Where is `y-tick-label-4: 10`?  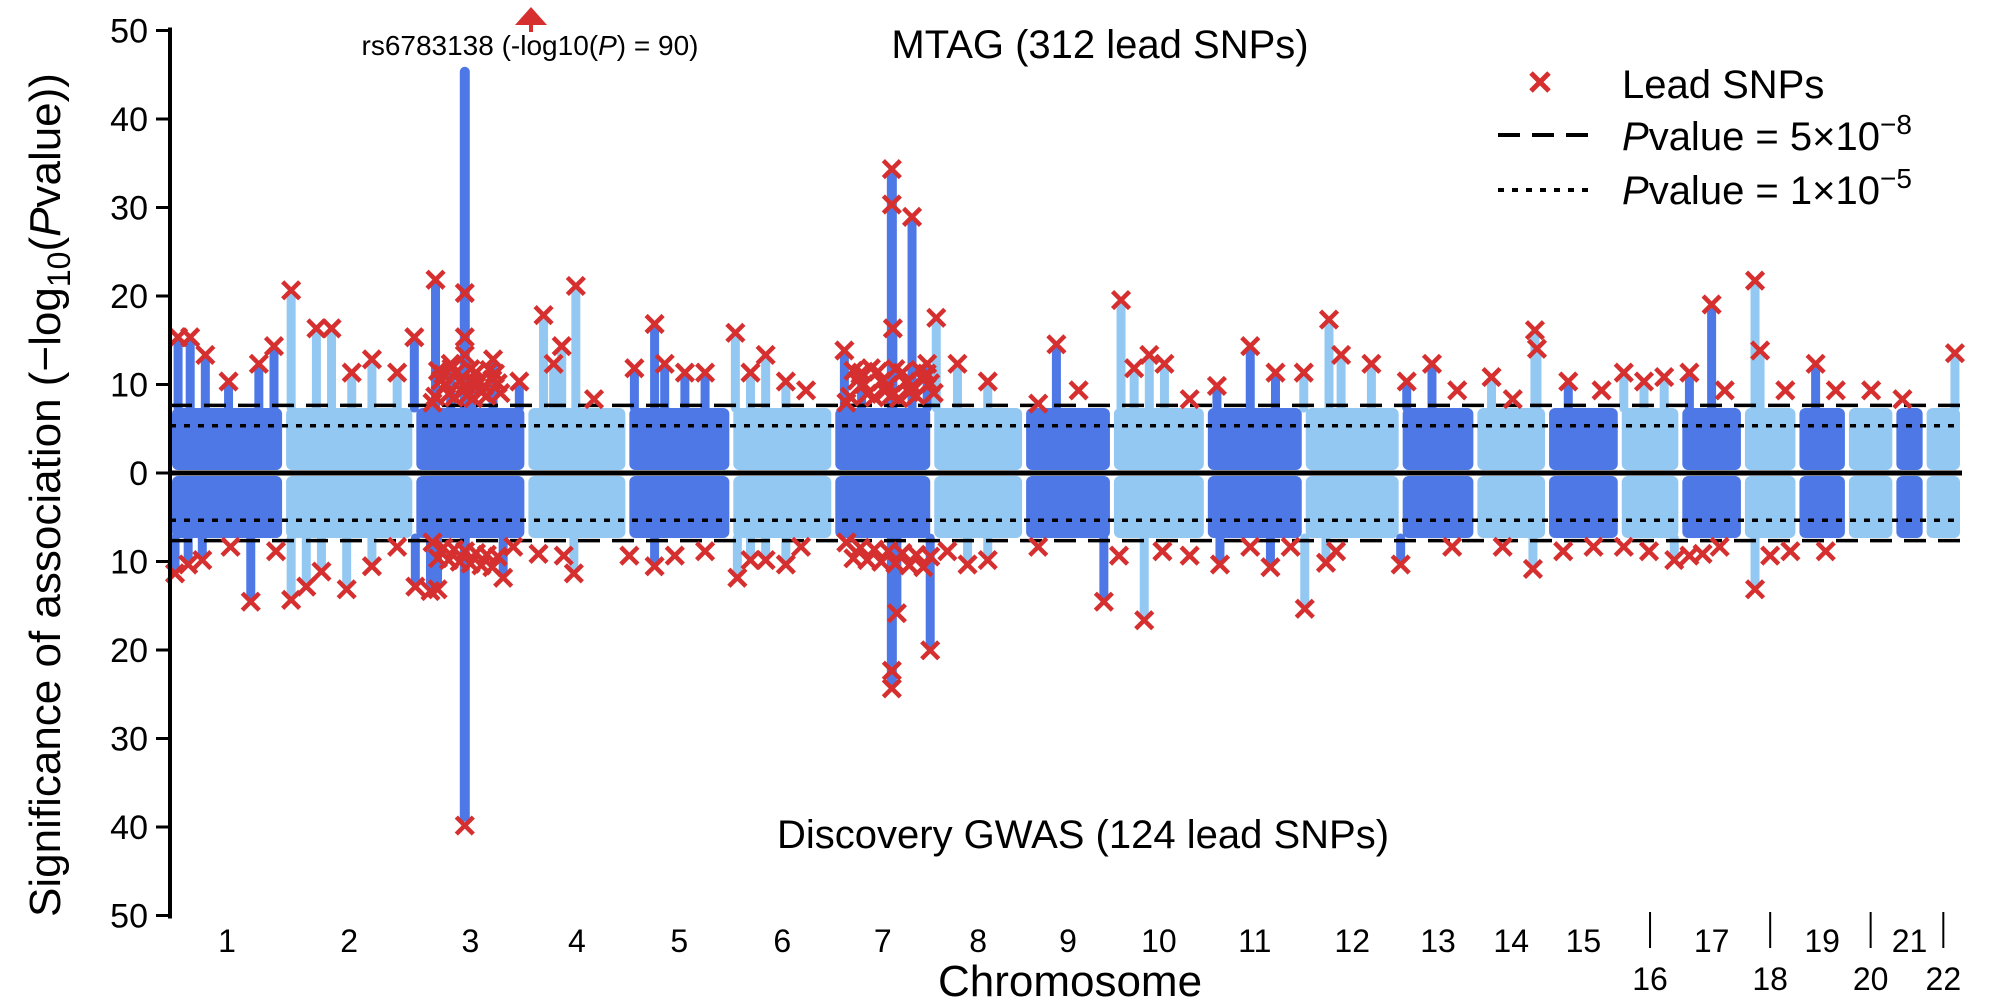 y-tick-label-4: 10 is located at coordinates (129, 386).